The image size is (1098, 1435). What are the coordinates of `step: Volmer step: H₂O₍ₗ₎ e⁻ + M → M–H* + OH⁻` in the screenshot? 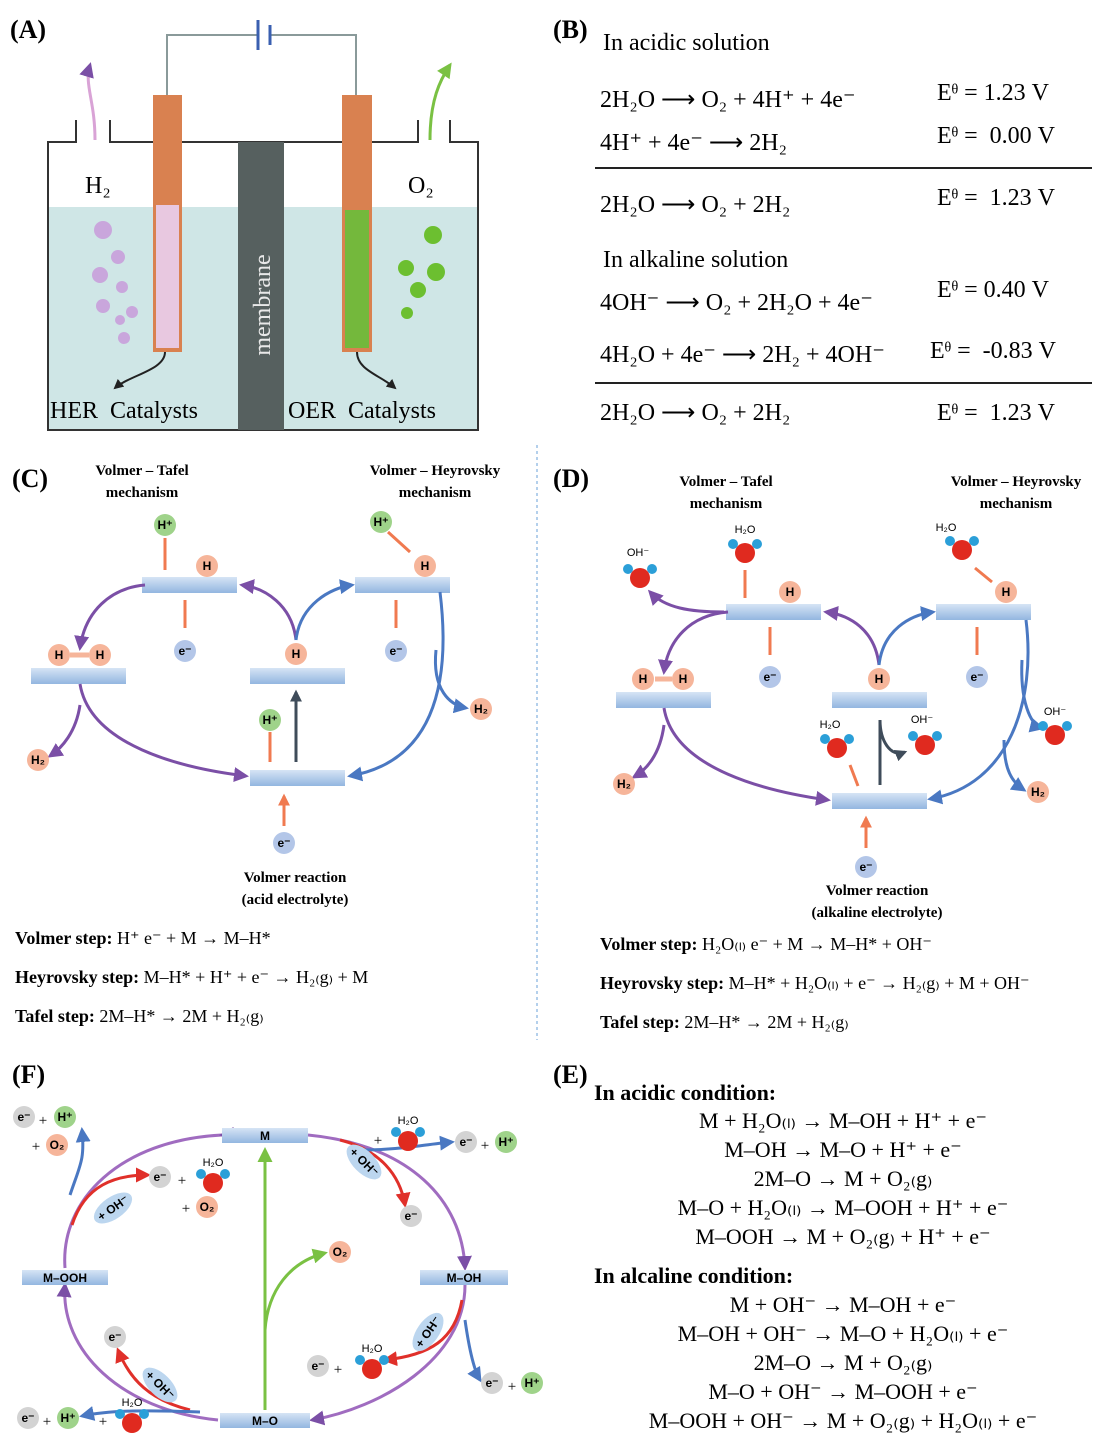 It's located at (766, 944).